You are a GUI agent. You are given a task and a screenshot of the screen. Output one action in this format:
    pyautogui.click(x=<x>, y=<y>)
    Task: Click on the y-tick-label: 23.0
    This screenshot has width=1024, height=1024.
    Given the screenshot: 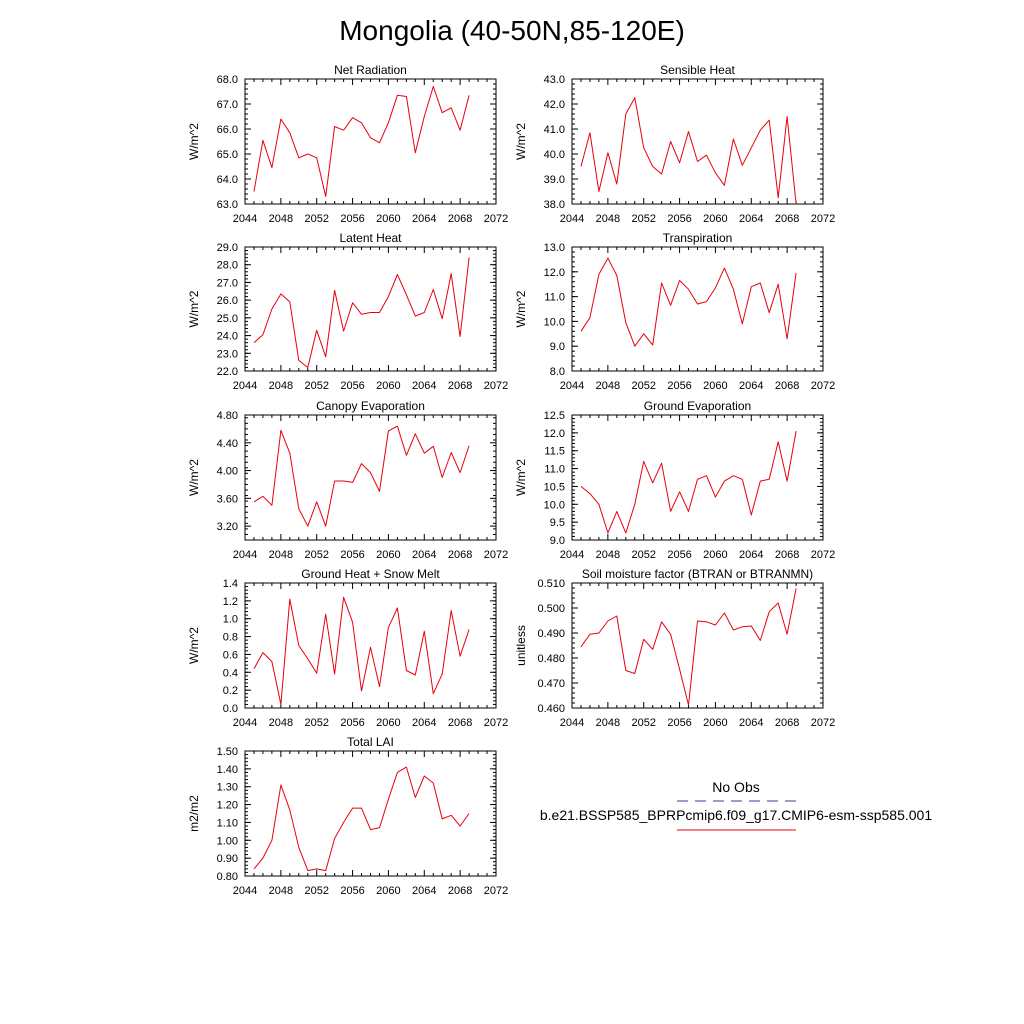 What is the action you would take?
    pyautogui.click(x=227, y=354)
    